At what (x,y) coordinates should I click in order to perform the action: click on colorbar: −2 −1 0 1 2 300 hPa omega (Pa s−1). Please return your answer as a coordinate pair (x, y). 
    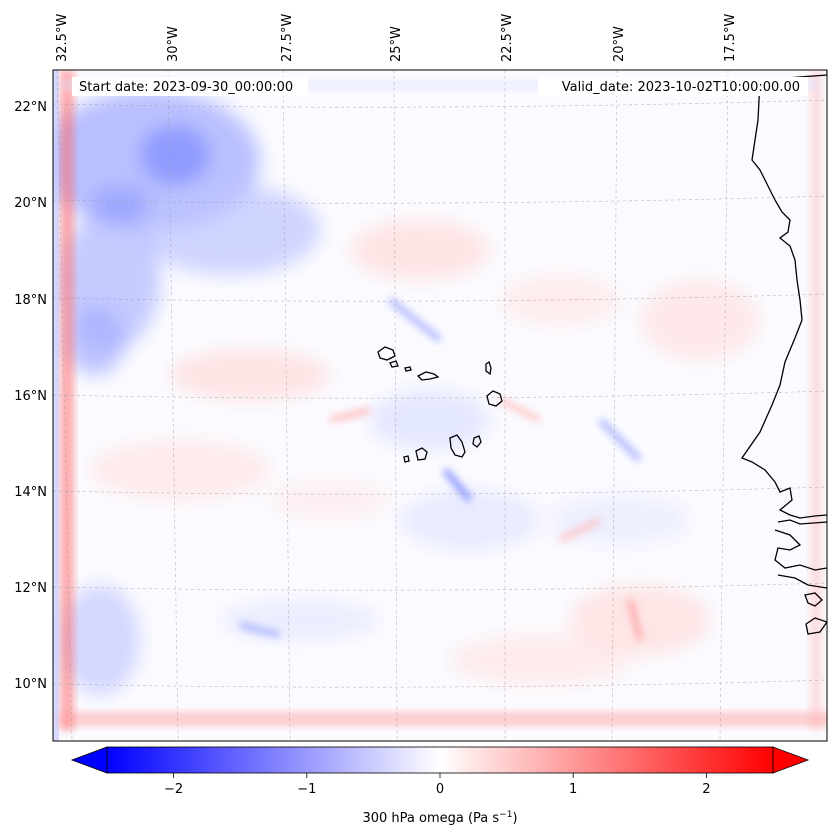
    Looking at the image, I should click on (440, 786).